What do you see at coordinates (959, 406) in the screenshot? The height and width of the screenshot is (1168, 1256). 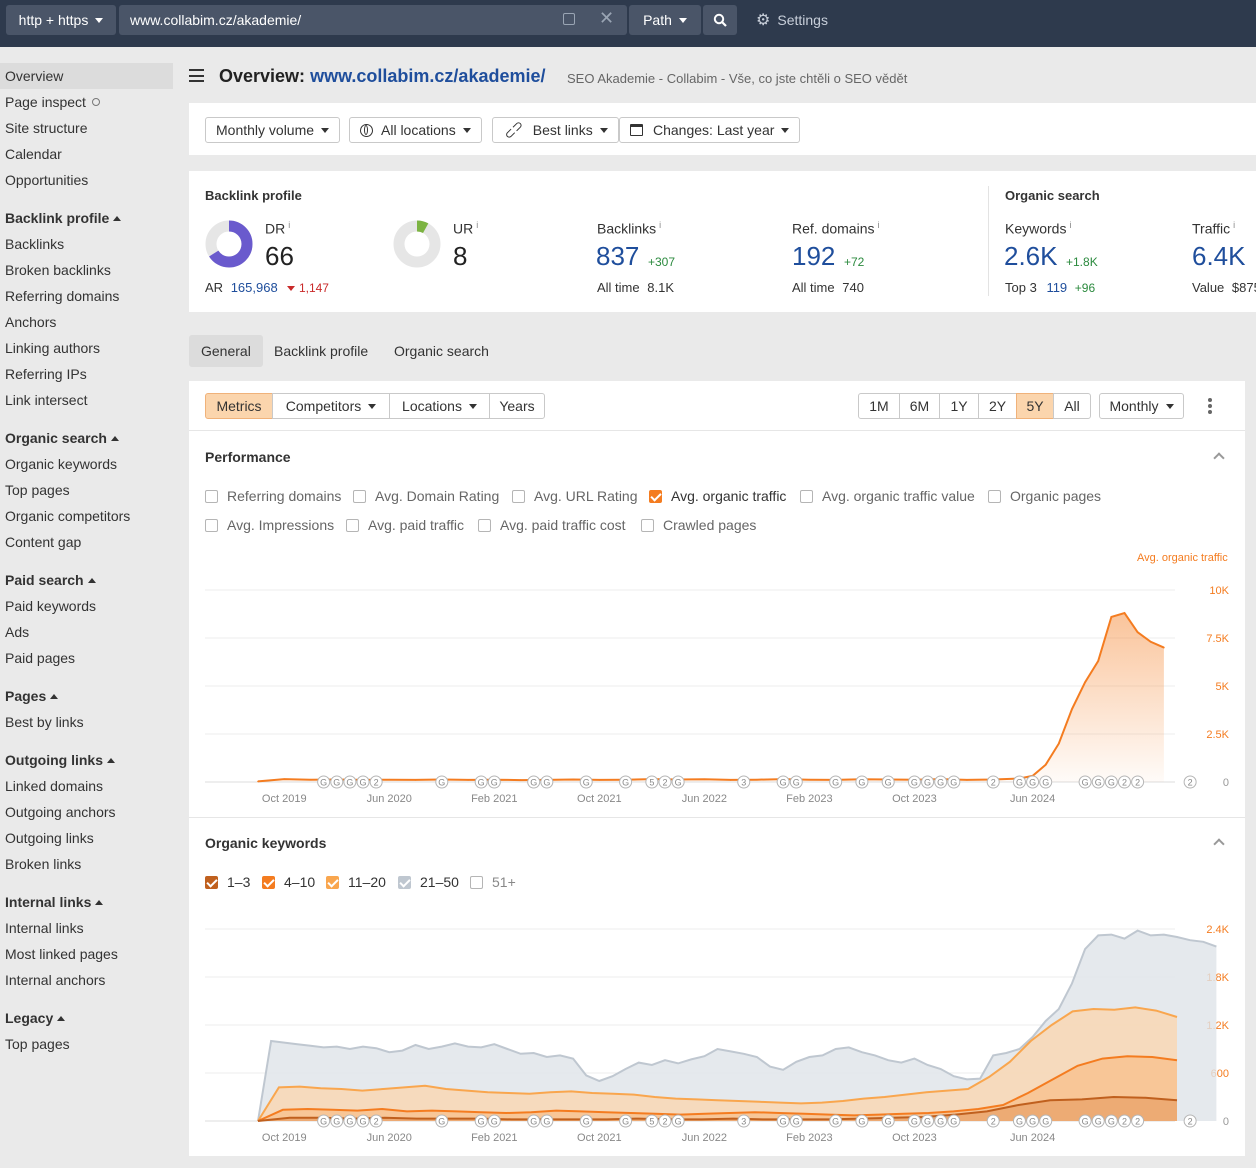 I see `range-1y: 1Y` at bounding box center [959, 406].